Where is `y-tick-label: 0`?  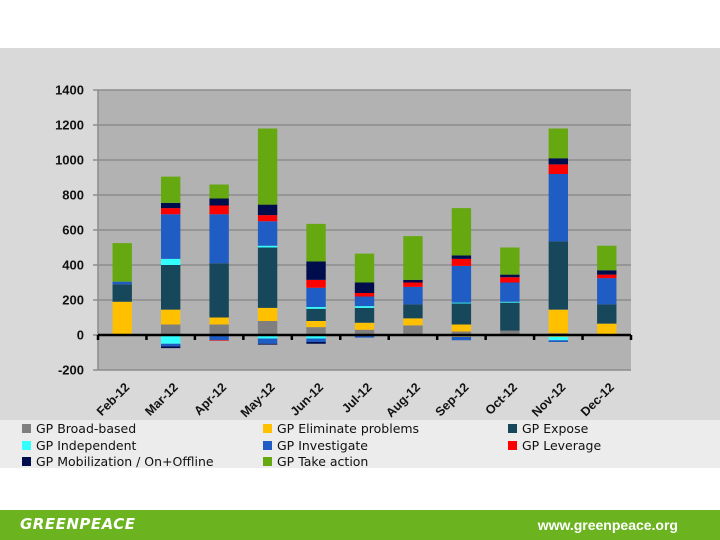
y-tick-label: 0 is located at coordinates (80, 335).